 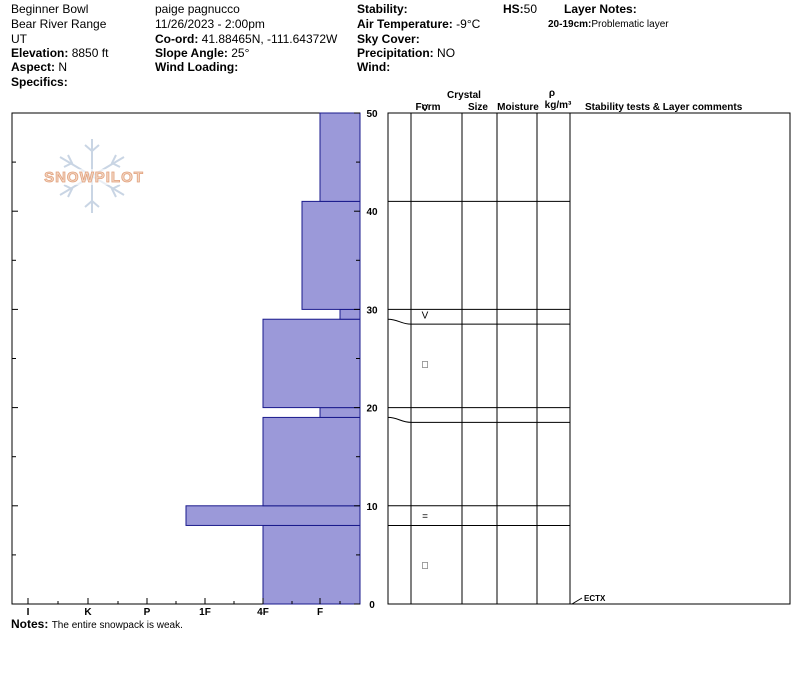 What do you see at coordinates (205, 612) in the screenshot?
I see `x-tick-label: 1F` at bounding box center [205, 612].